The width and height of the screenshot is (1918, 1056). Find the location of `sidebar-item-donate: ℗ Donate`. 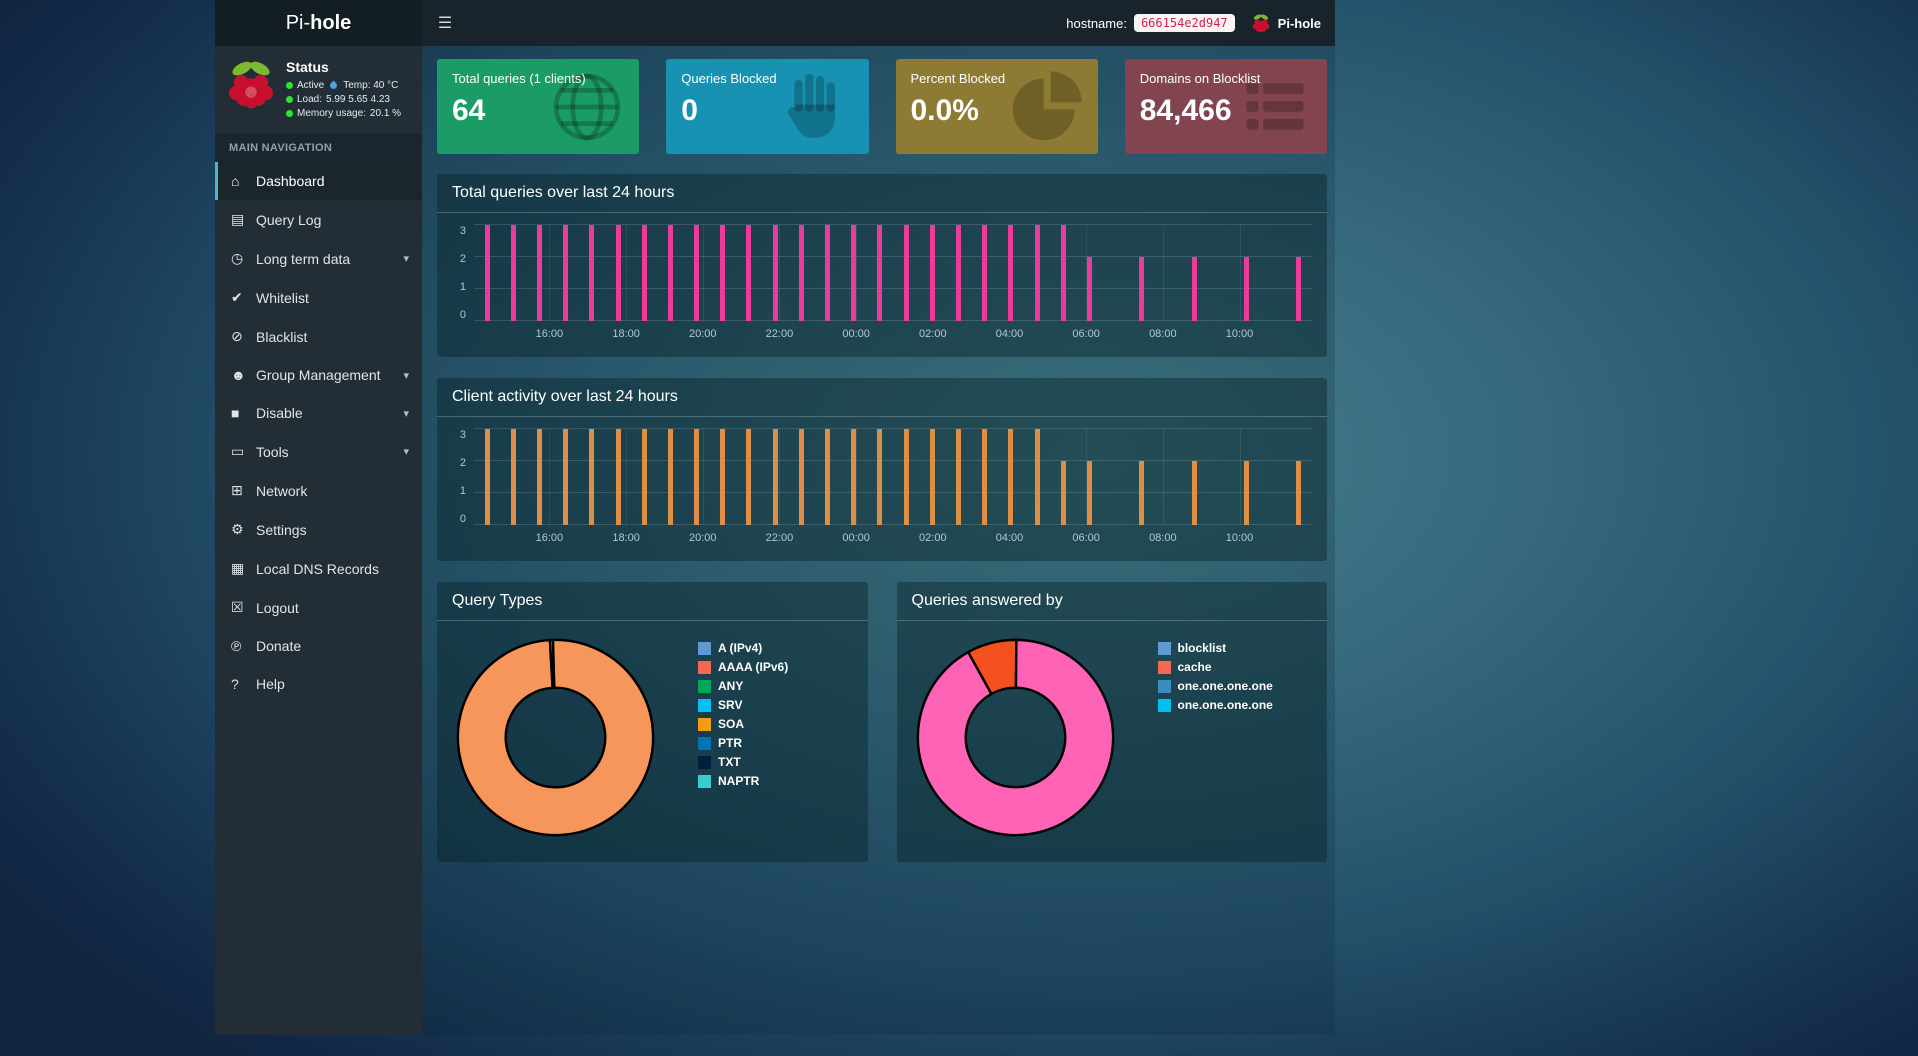

sidebar-item-donate: ℗ Donate is located at coordinates (318, 646).